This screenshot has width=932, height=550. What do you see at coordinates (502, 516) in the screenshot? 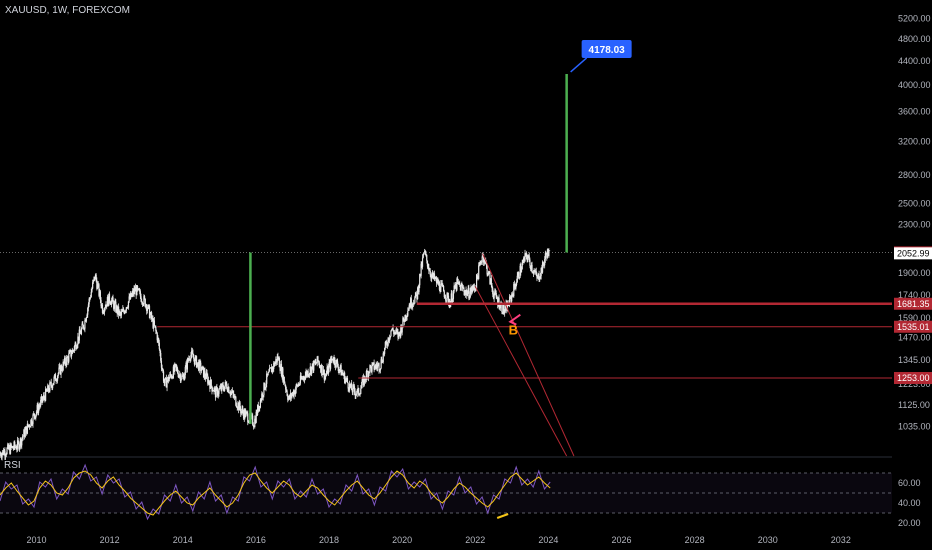
I see `rsi-highlight-mark` at bounding box center [502, 516].